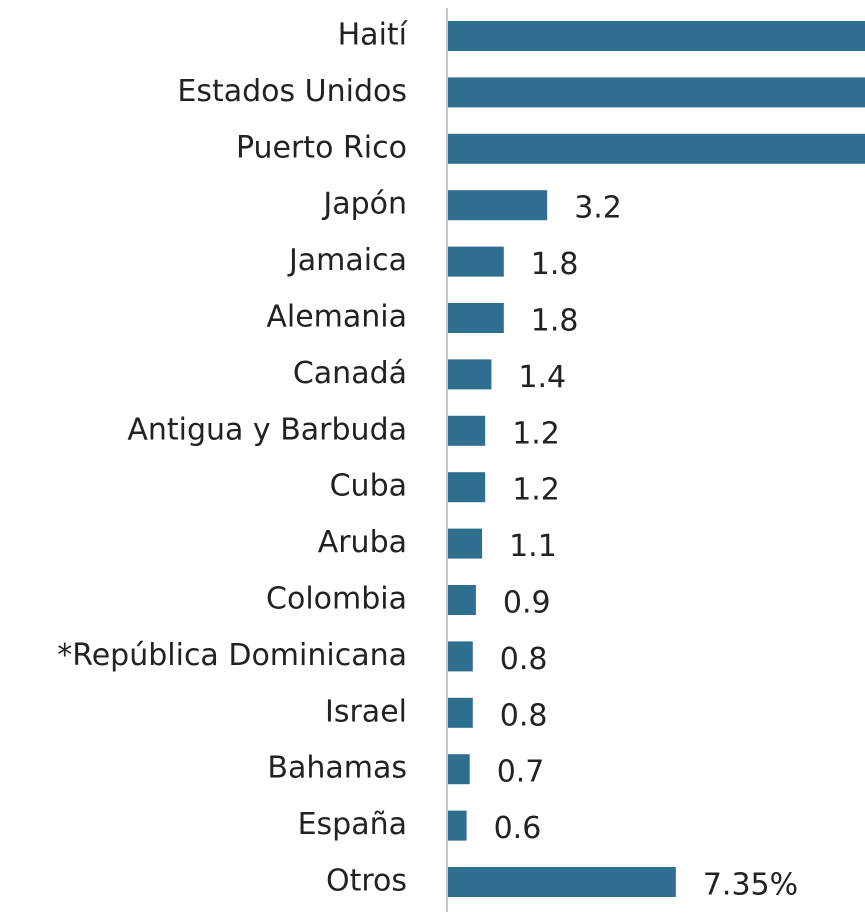 Image resolution: width=865 pixels, height=920 pixels. Describe the element at coordinates (336, 599) in the screenshot. I see `category-label: Colombia` at that location.